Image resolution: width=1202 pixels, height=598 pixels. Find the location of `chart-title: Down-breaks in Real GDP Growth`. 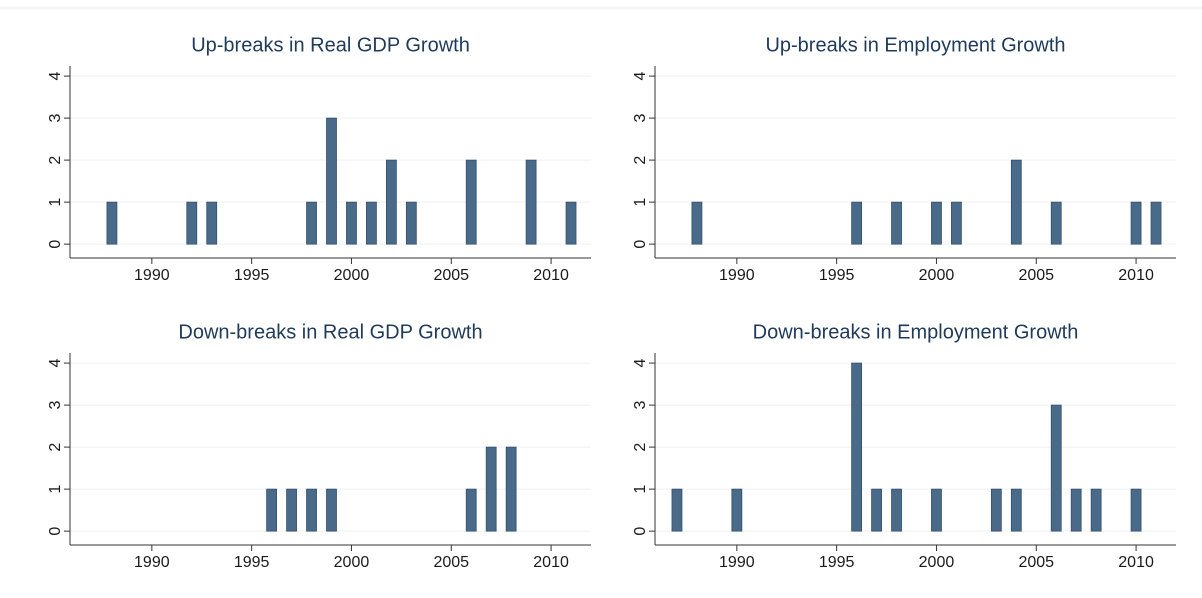

chart-title: Down-breaks in Real GDP Growth is located at coordinates (330, 332).